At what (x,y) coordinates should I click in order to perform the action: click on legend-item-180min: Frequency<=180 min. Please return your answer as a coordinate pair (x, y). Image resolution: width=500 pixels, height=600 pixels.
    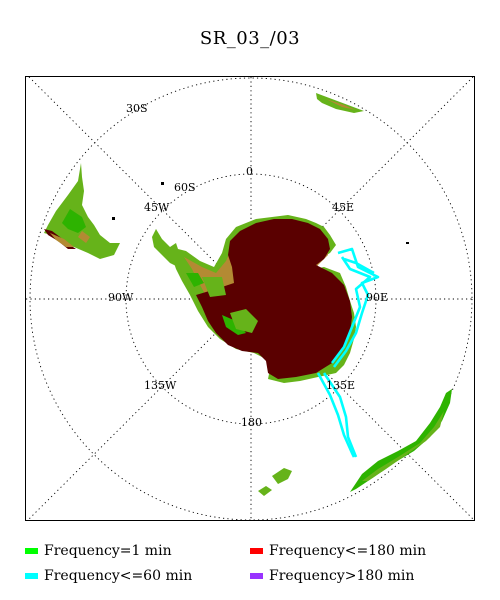
    Looking at the image, I should click on (338, 551).